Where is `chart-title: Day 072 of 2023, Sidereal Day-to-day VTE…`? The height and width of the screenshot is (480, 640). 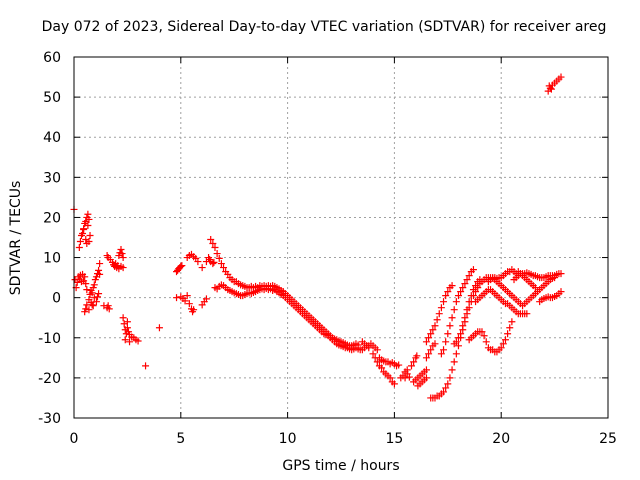
chart-title: Day 072 of 2023, Sidereal Day-to-day VTE… is located at coordinates (324, 27).